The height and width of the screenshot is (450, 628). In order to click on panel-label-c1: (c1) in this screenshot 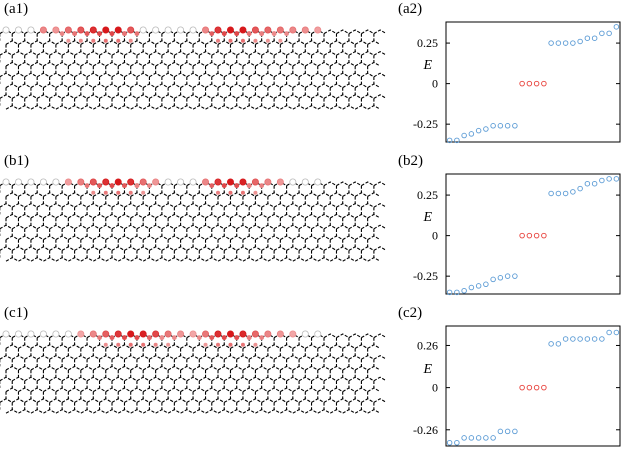, I will do `click(16, 313)`.